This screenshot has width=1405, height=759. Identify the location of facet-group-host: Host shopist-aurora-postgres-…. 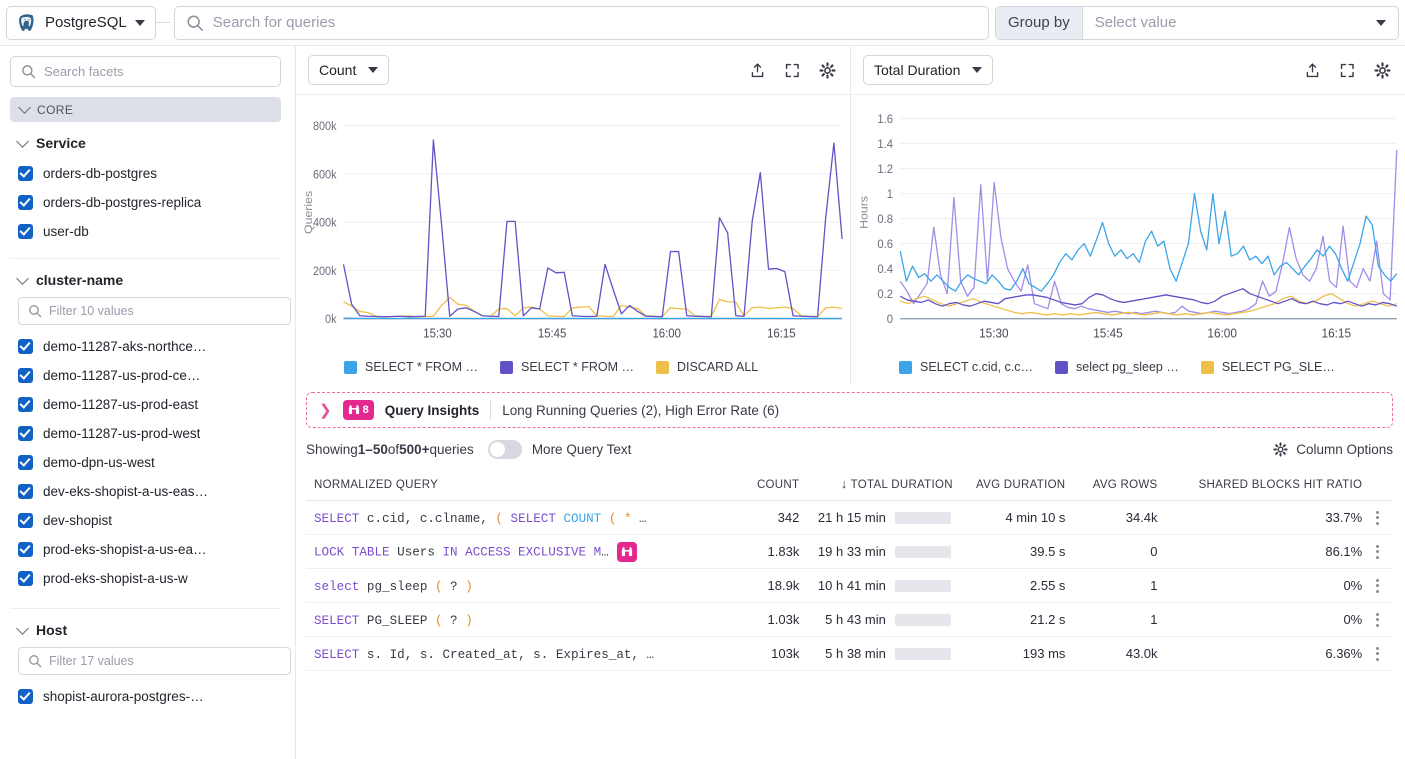
(150, 660).